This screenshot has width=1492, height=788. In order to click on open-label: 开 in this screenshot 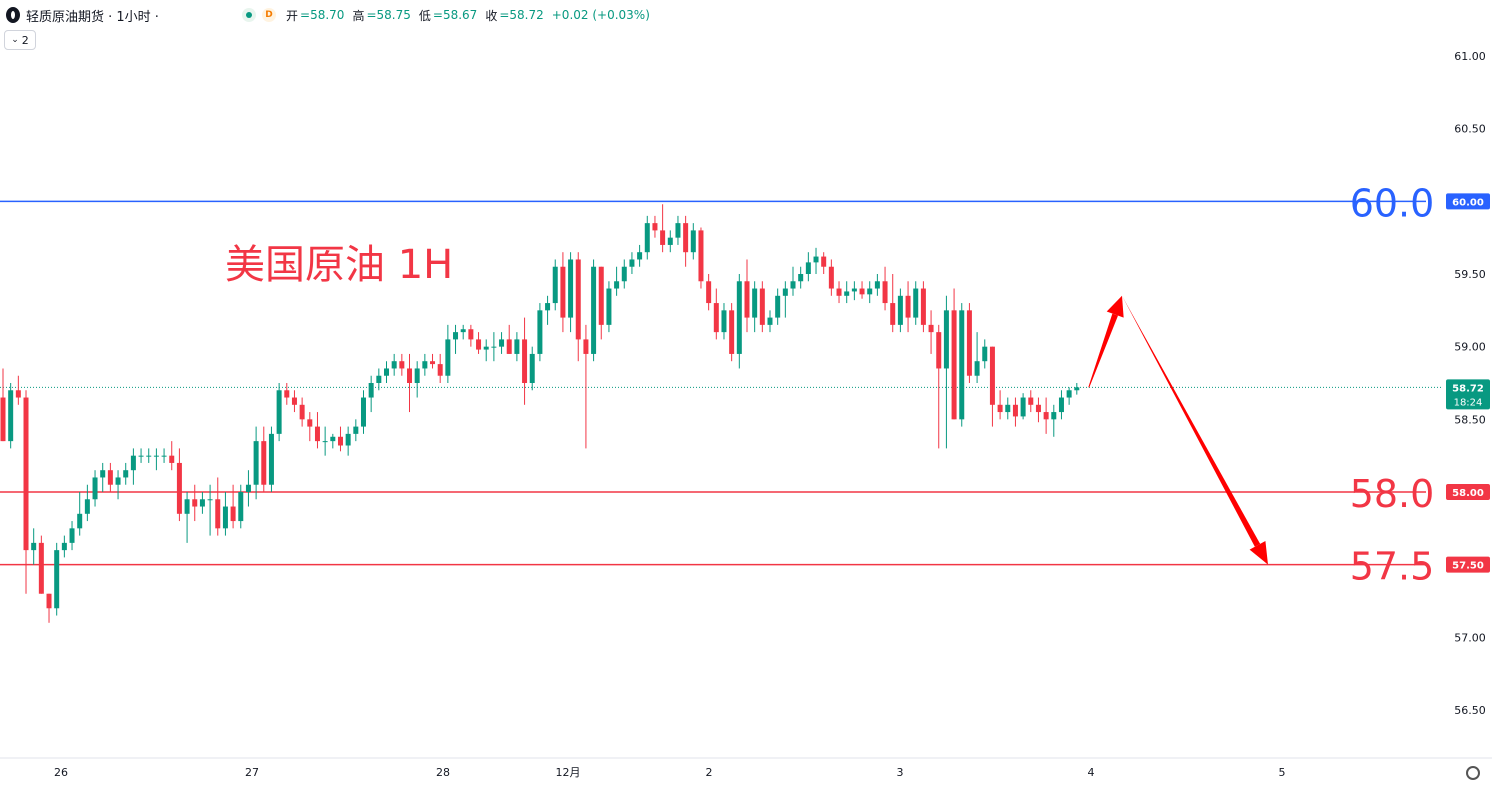, I will do `click(292, 15)`.